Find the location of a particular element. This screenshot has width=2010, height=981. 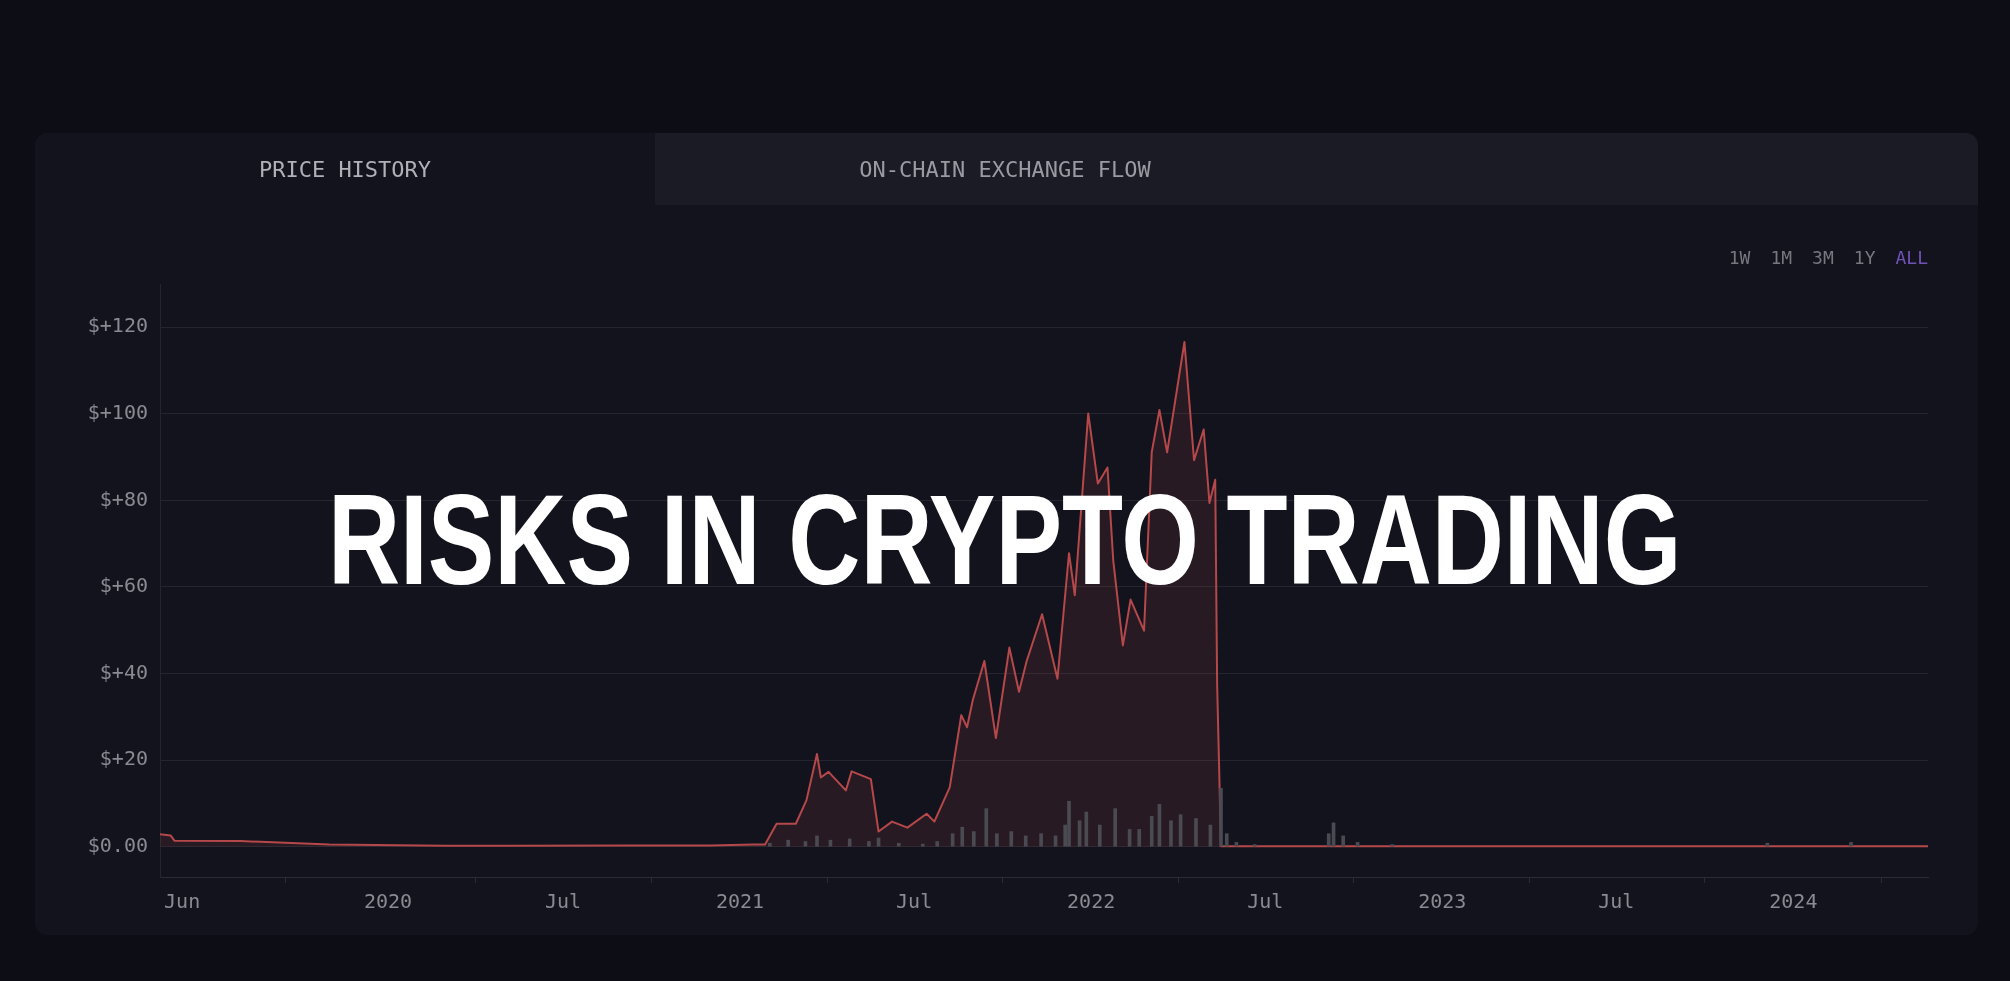

y-tick-label: $+100 is located at coordinates (117, 412).